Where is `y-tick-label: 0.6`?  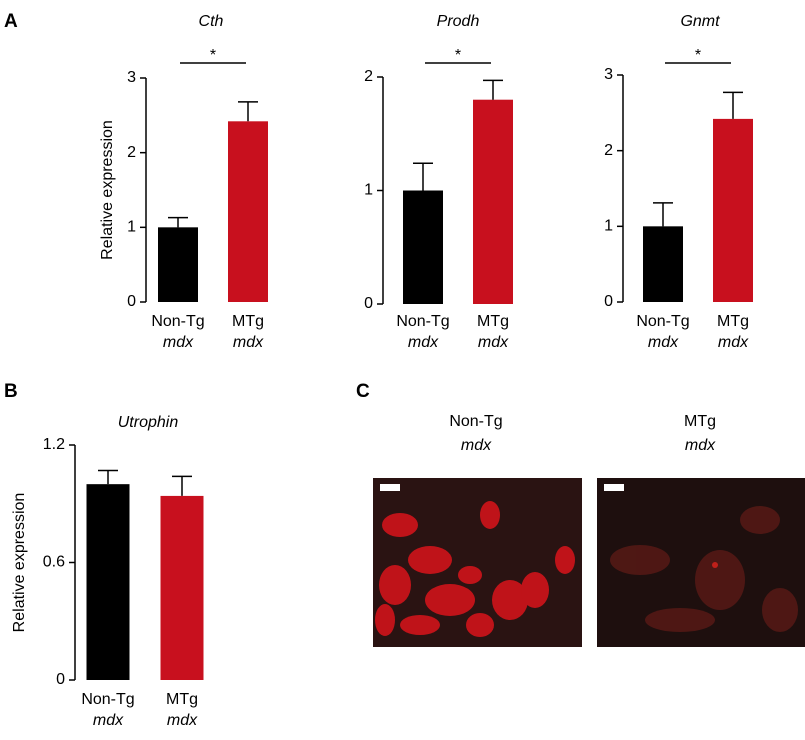
y-tick-label: 0.6 is located at coordinates (54, 562).